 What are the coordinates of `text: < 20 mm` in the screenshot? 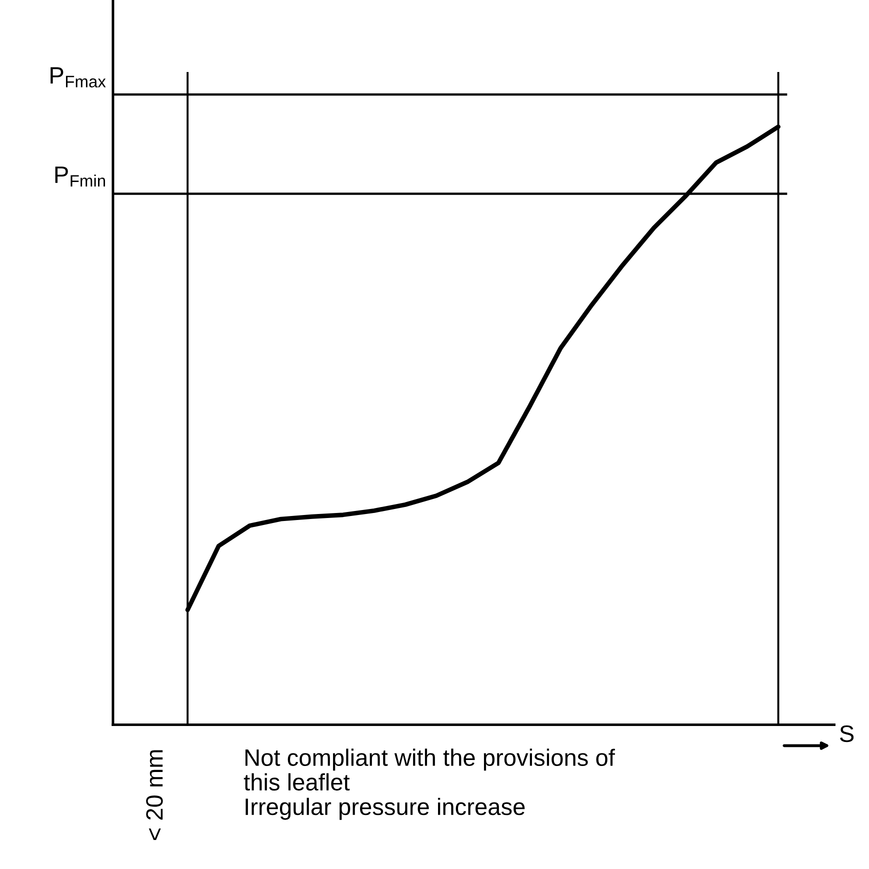 It's located at (154, 795).